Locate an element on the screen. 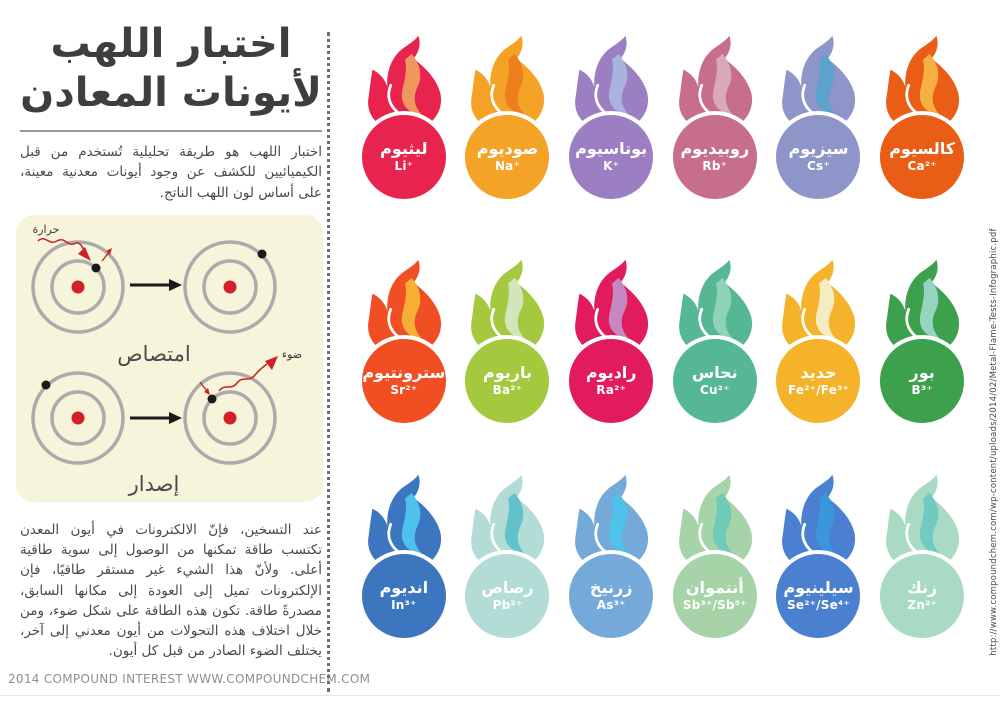  element-ion: K⁺ is located at coordinates (611, 166).